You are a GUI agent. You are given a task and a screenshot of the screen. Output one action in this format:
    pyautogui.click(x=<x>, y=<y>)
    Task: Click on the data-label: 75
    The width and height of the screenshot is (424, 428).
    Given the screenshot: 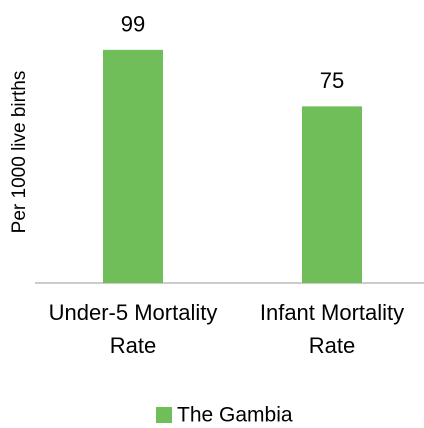 What is the action you would take?
    pyautogui.click(x=332, y=80)
    